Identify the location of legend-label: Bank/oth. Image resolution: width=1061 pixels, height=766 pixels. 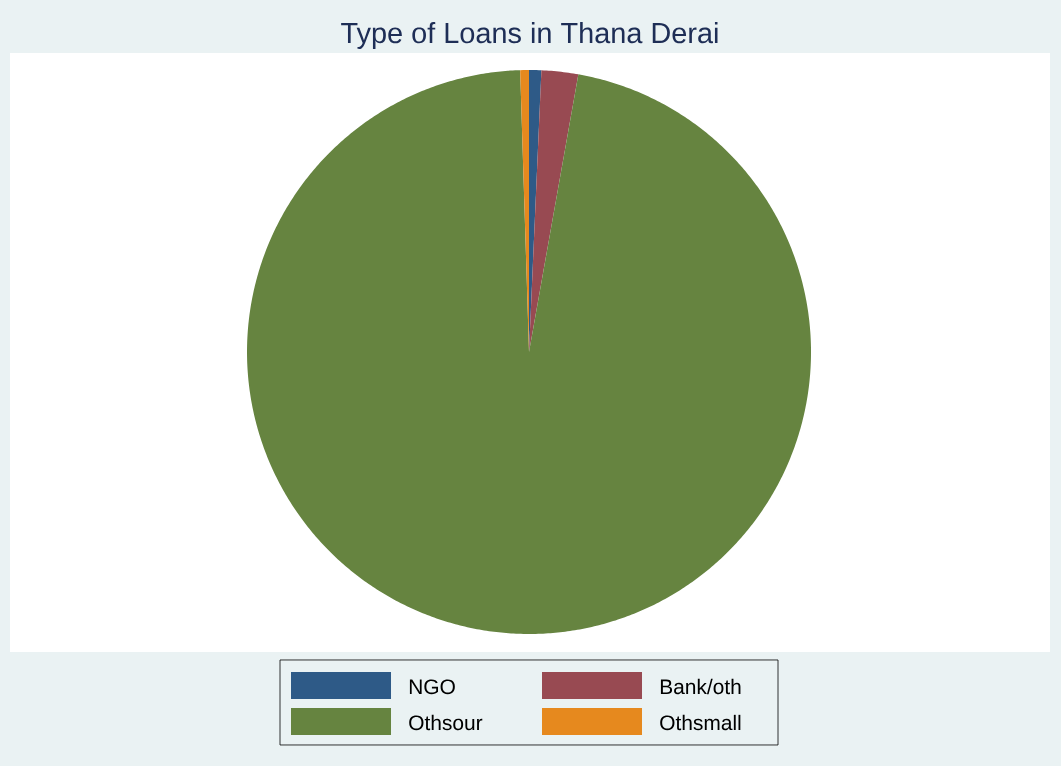
(700, 686).